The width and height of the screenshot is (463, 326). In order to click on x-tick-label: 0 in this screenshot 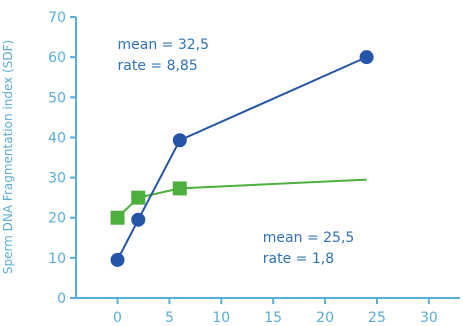, I will do `click(117, 318)`.